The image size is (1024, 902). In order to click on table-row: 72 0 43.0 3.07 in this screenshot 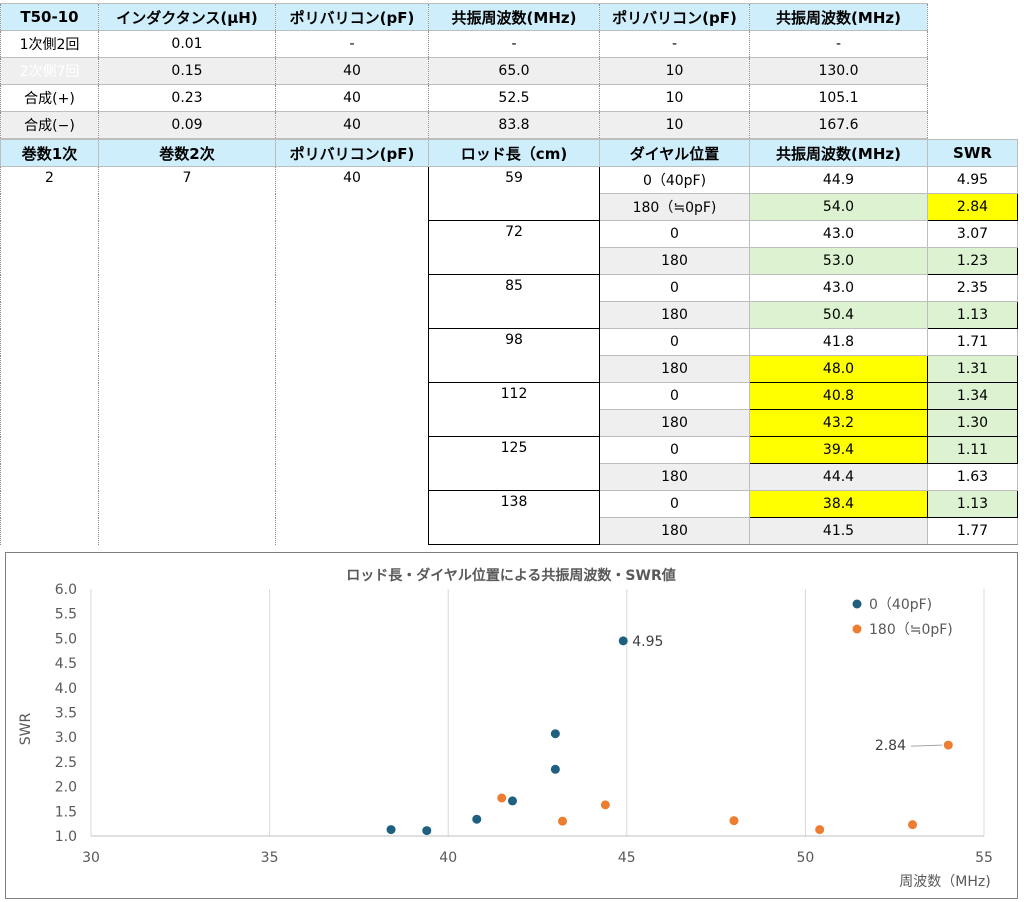, I will do `click(509, 247)`.